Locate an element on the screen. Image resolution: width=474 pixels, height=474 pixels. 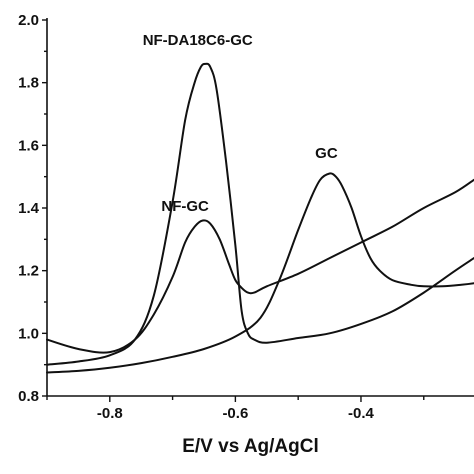
x-tick-label: -0.8 is located at coordinates (110, 413).